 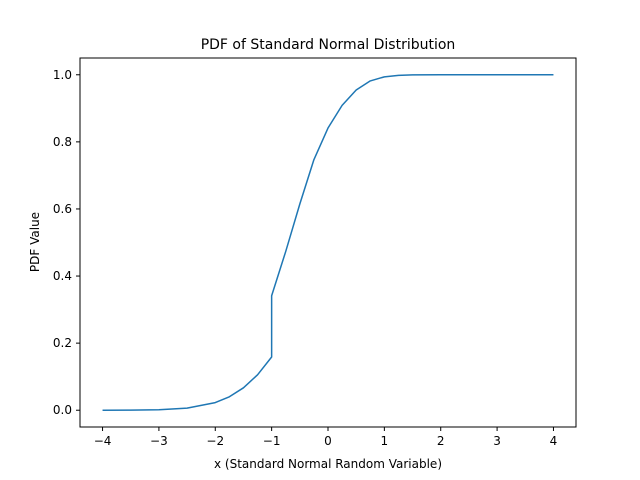 I want to click on y-tick-label: 0.6, so click(x=62, y=209).